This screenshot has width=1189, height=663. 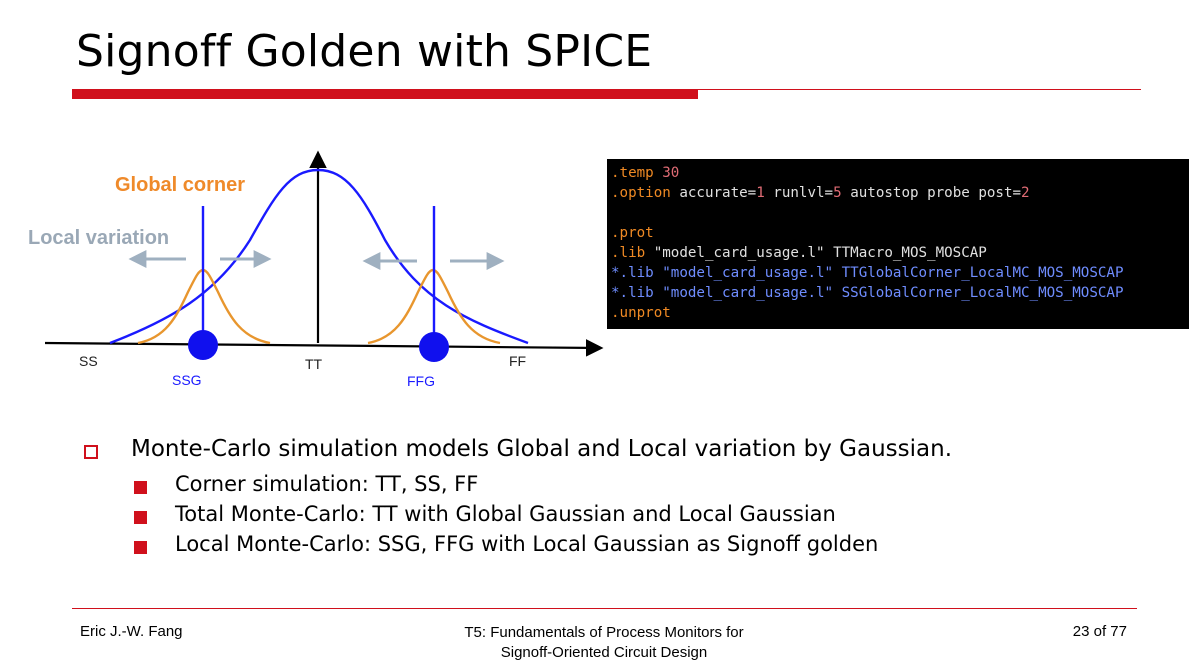 I want to click on tick-tt: TT, so click(x=314, y=364).